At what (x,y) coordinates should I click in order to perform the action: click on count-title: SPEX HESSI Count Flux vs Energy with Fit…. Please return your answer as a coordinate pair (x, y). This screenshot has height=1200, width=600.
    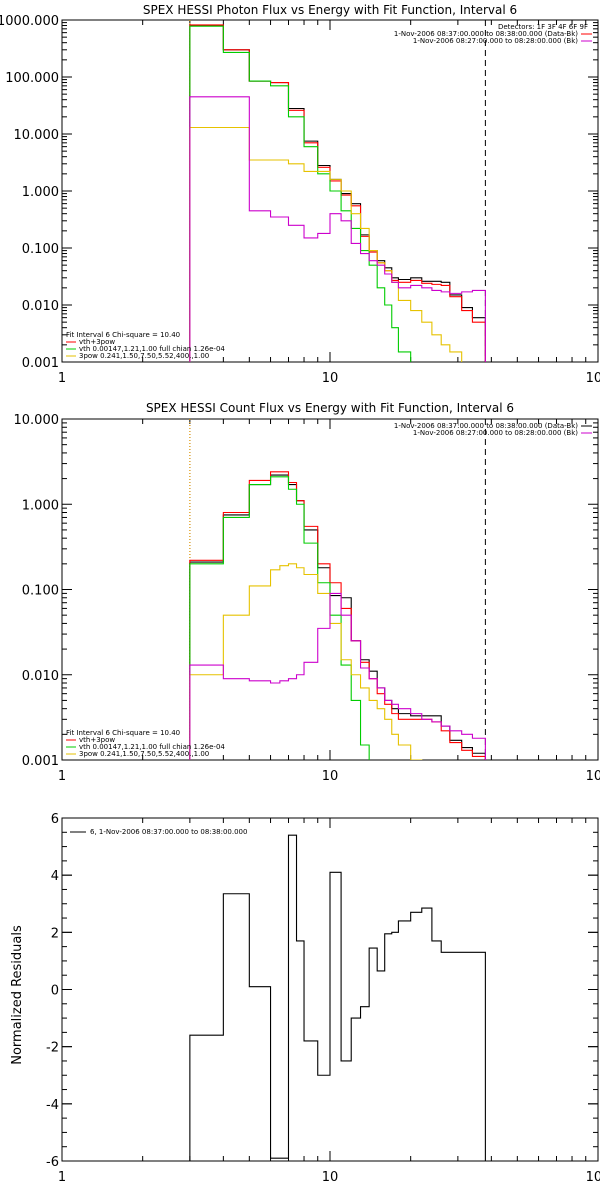
    Looking at the image, I should click on (330, 408).